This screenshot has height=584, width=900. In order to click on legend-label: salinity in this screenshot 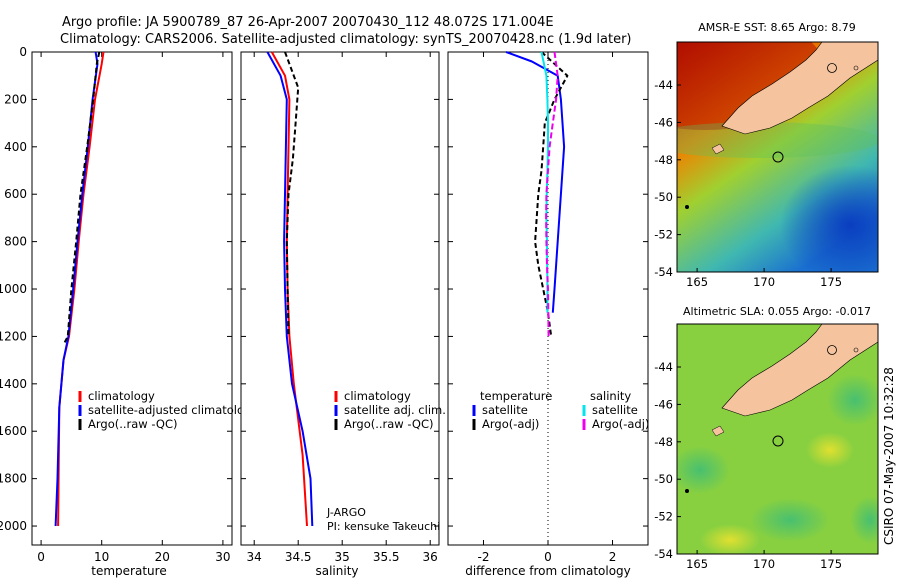, I will do `click(610, 396)`.